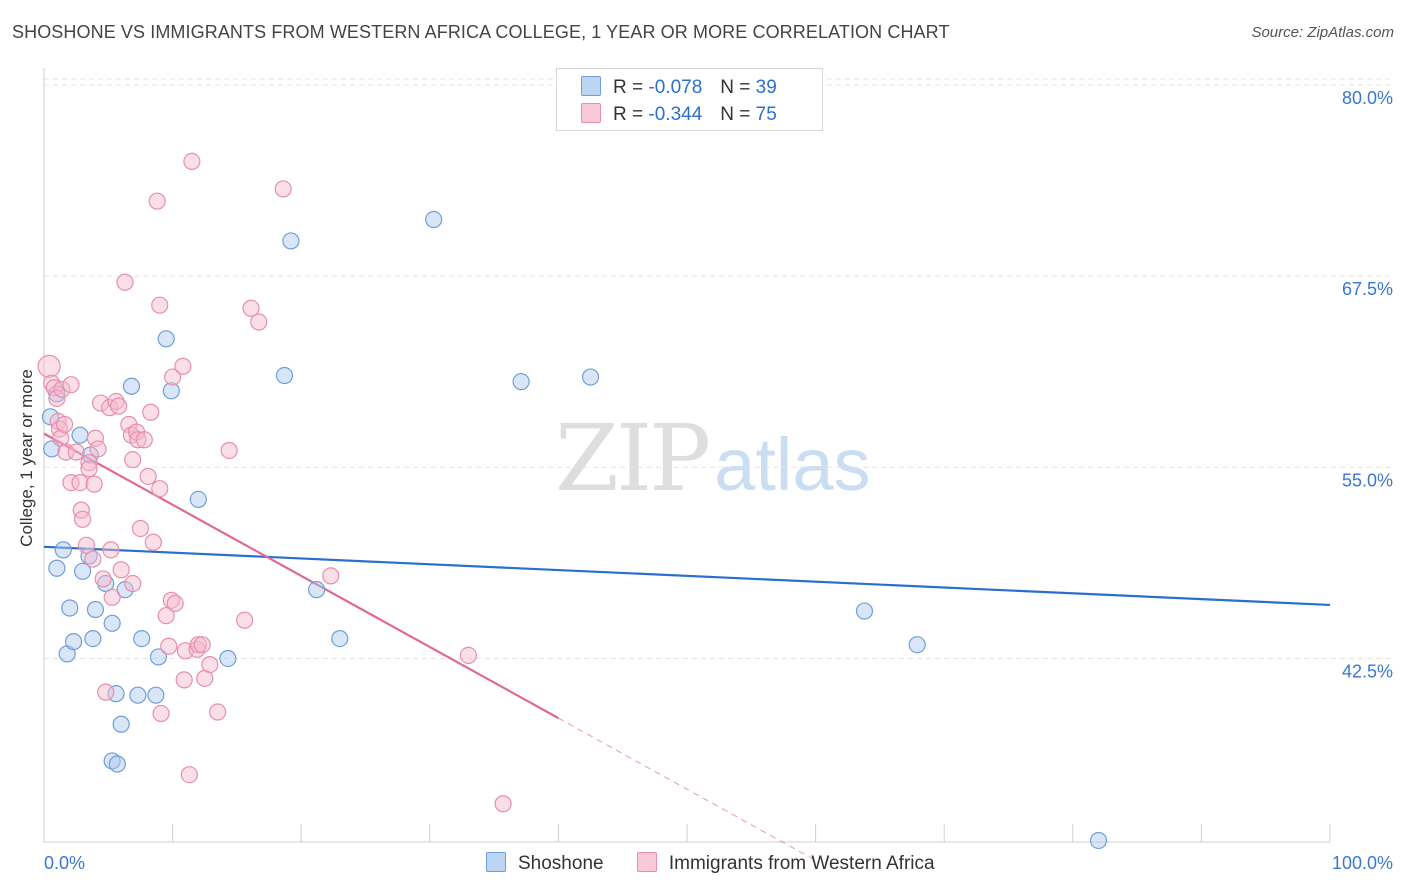 The image size is (1406, 892). Describe the element at coordinates (591, 113) in the screenshot. I see `immigrants-swatch` at that location.